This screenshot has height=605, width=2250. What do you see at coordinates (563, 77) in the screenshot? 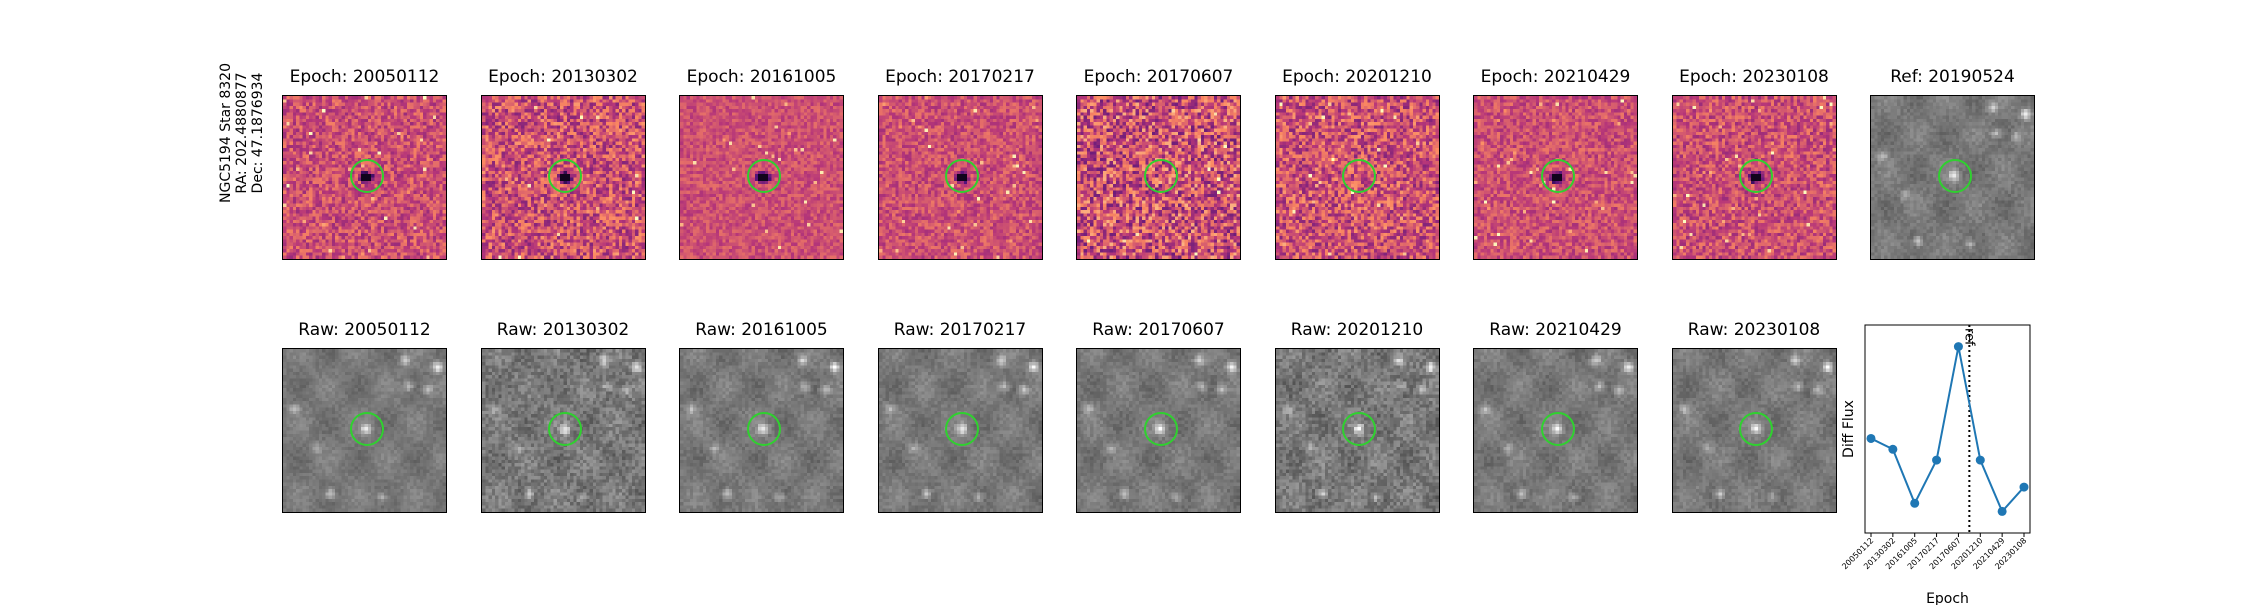
I see `diff-panel-2-title: Epoch: 20130302` at bounding box center [563, 77].